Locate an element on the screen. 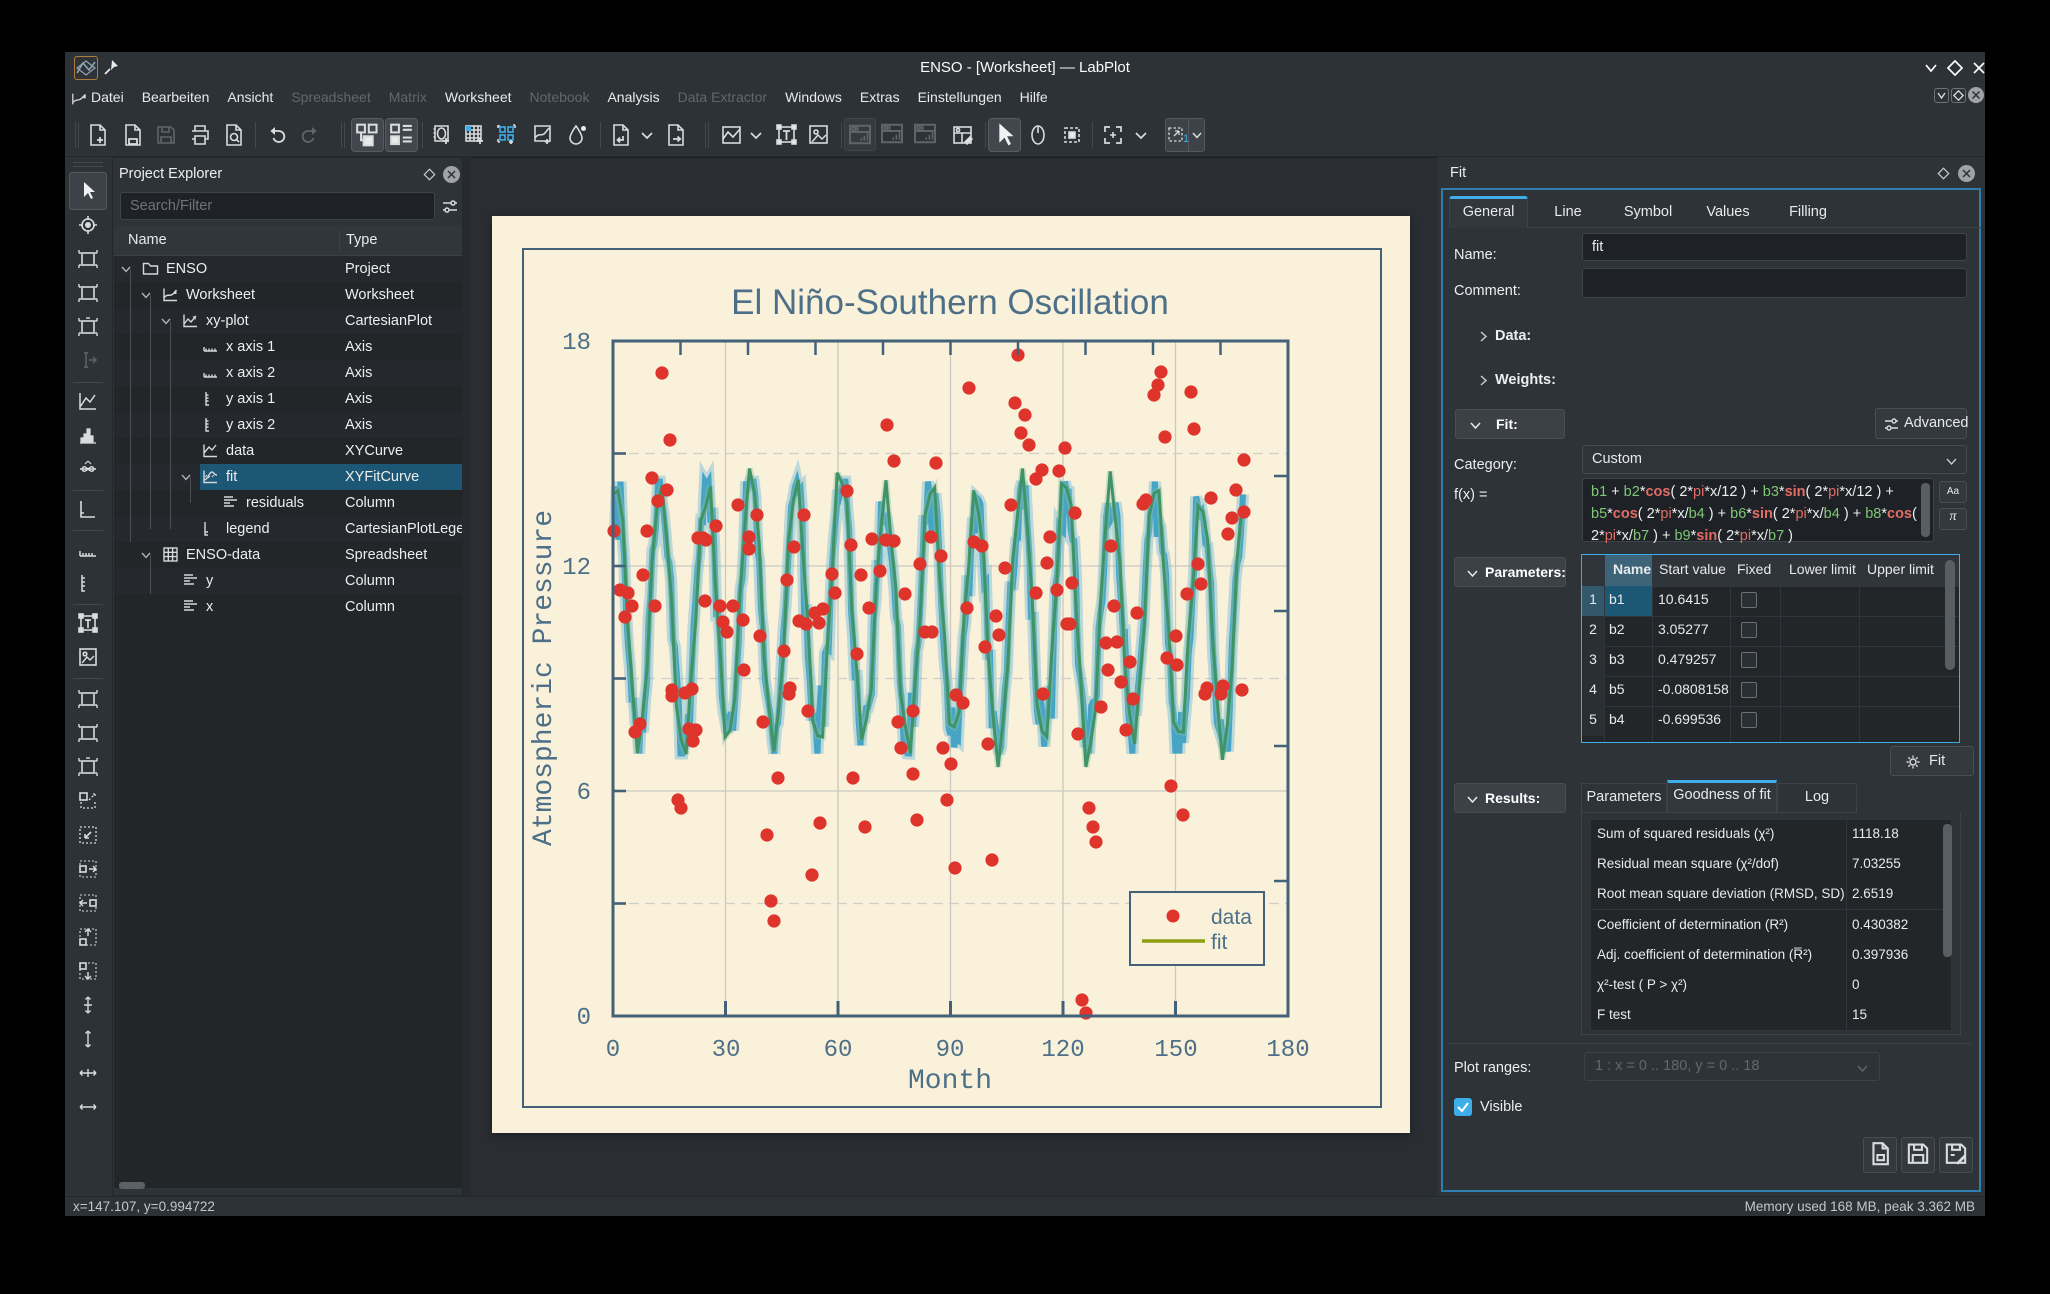  svg-text: 90 is located at coordinates (950, 1050).